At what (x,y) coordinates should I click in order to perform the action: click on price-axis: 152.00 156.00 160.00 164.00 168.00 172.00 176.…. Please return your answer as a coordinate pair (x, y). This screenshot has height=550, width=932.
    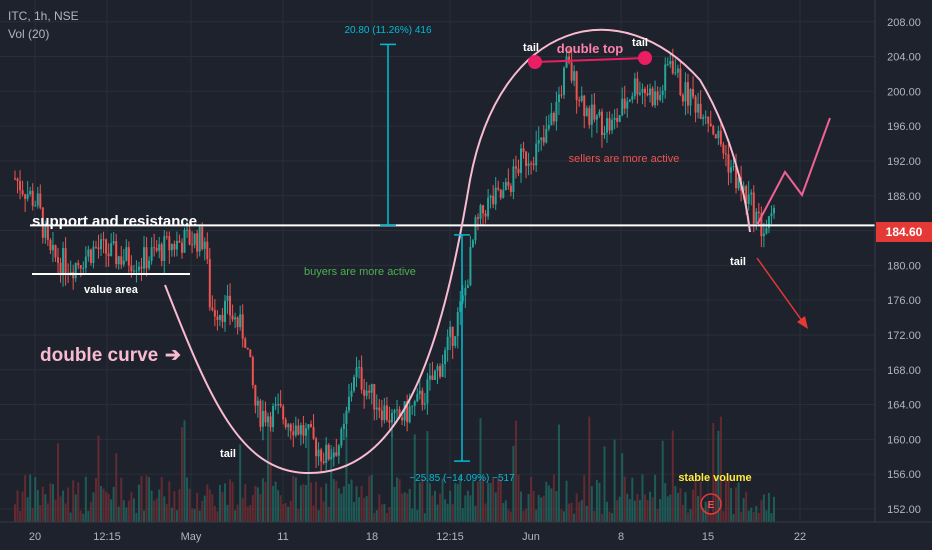
    Looking at the image, I should click on (904, 266).